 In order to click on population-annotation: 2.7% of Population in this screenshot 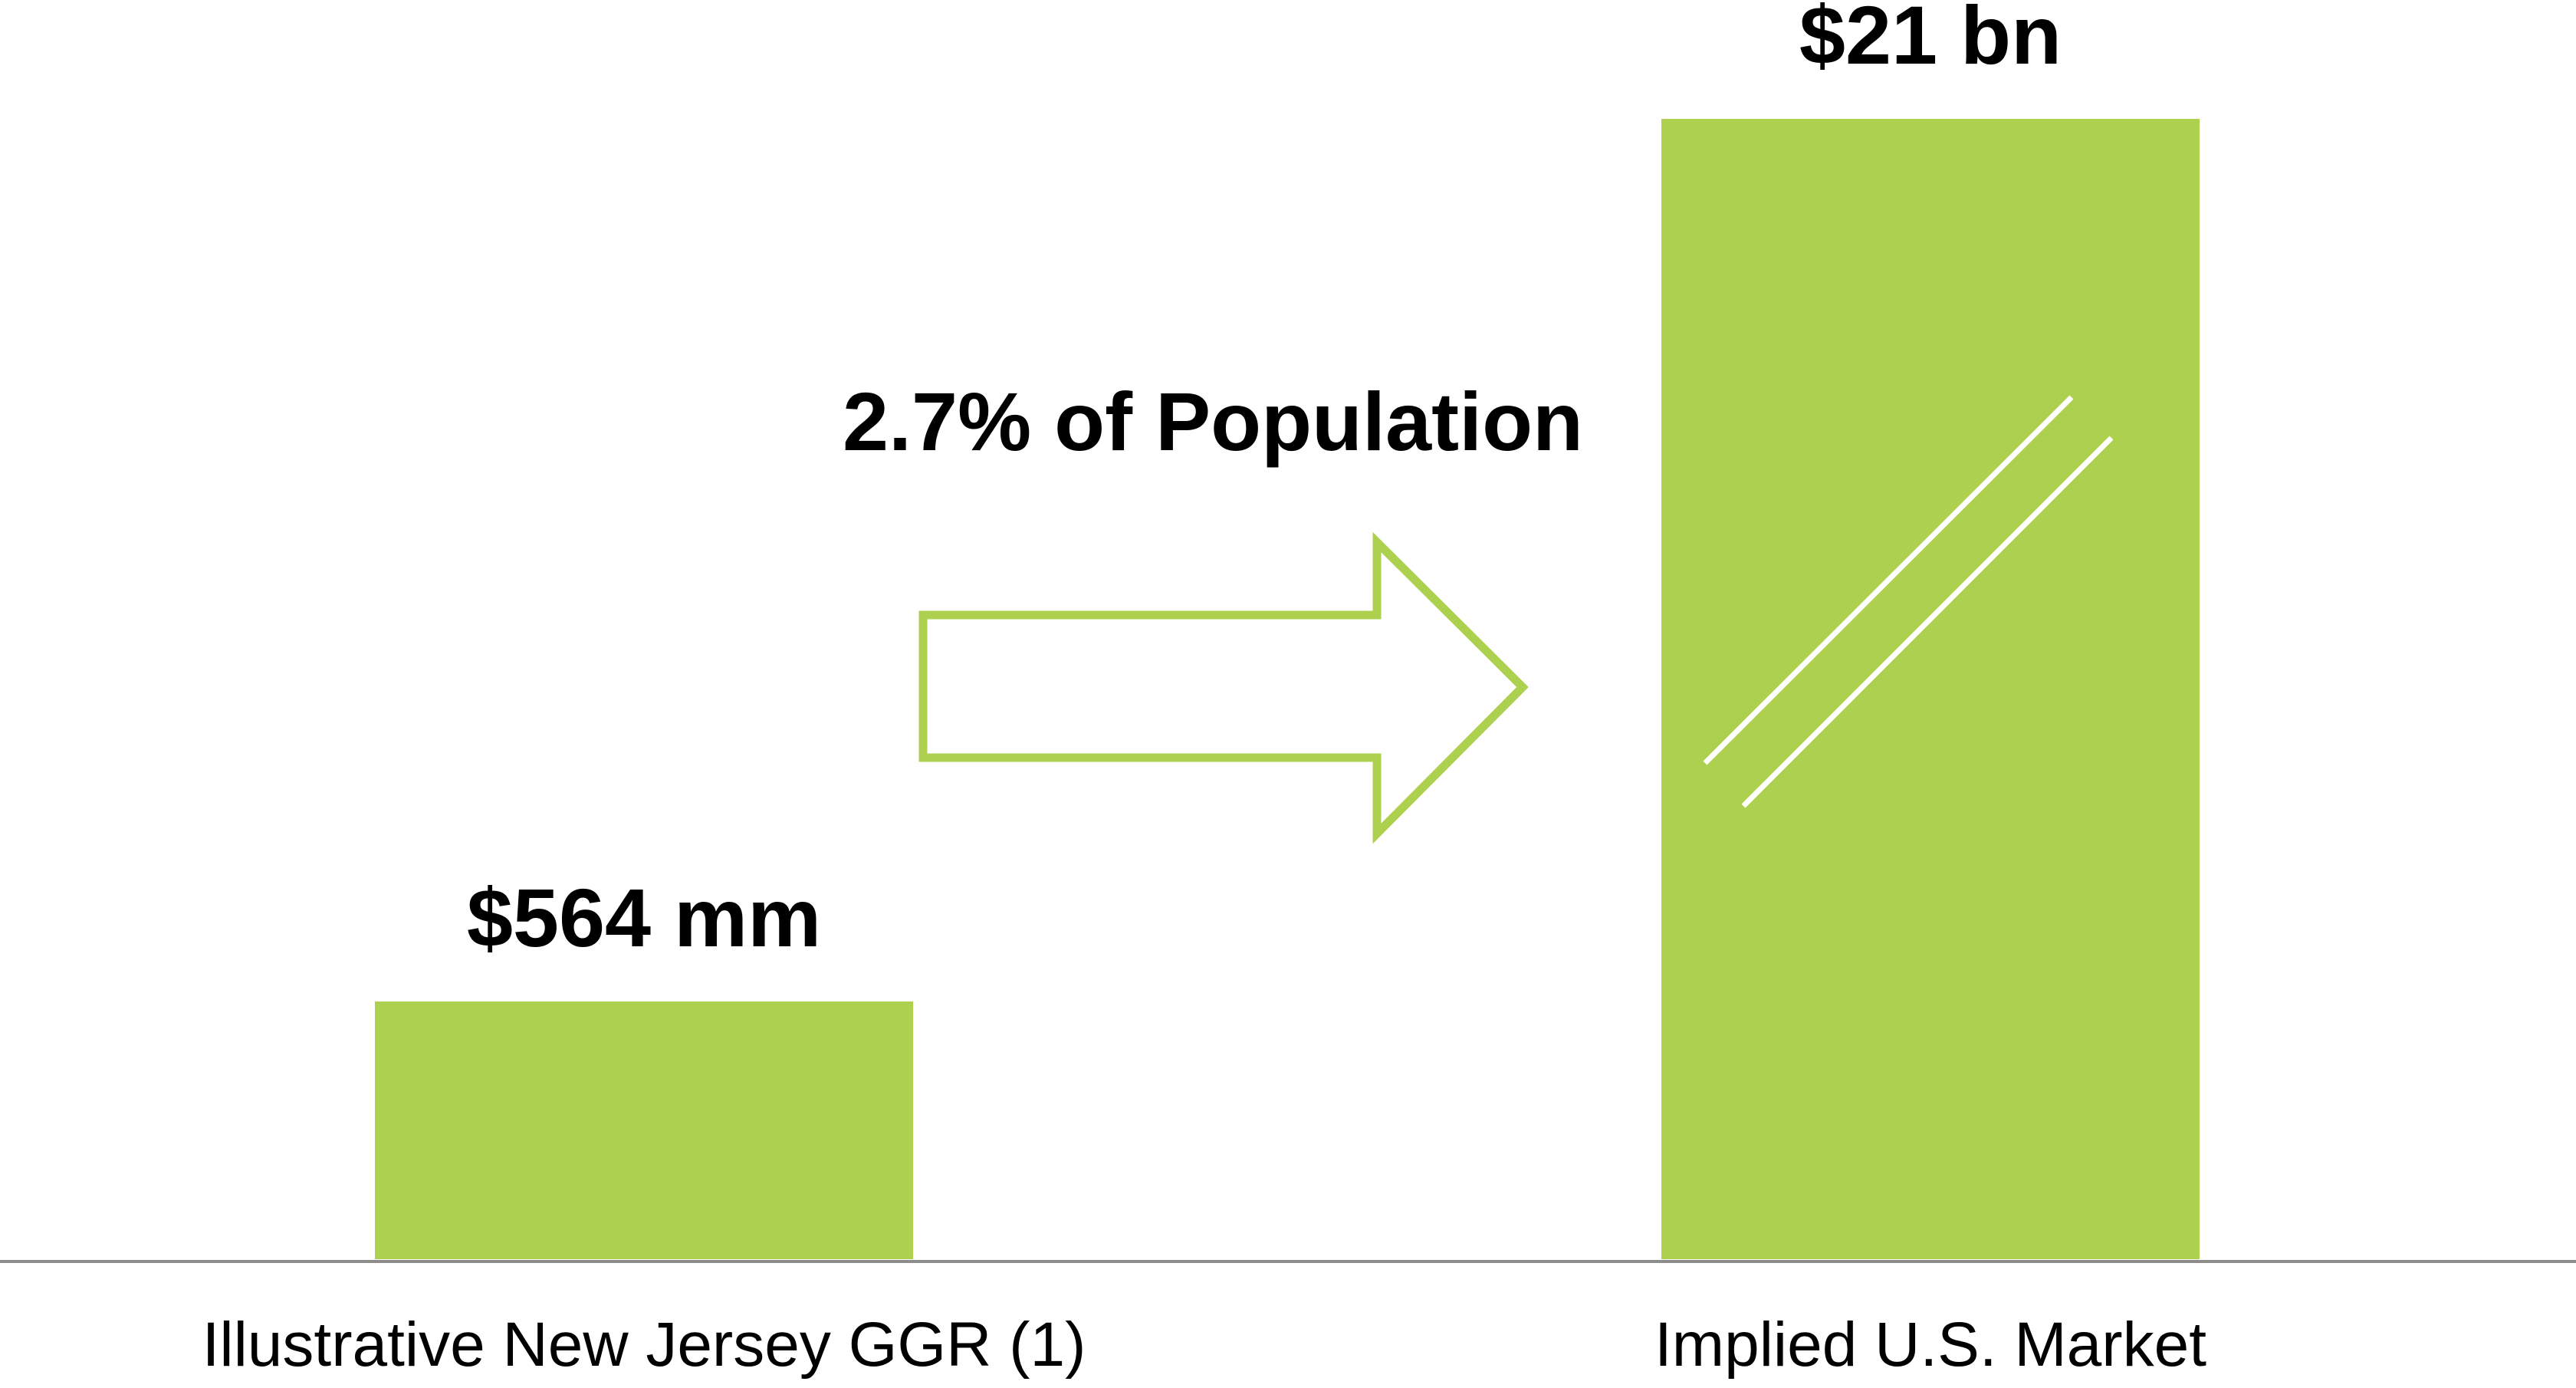, I will do `click(1213, 421)`.